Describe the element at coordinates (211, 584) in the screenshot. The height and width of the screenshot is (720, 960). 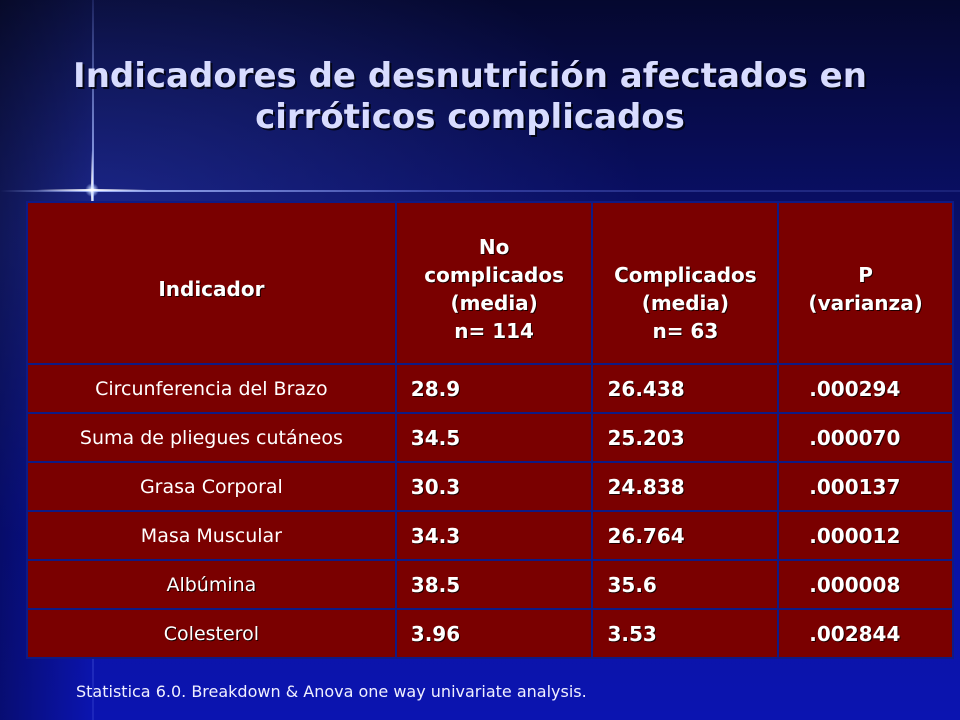
I see `row-label: Albúmina` at that location.